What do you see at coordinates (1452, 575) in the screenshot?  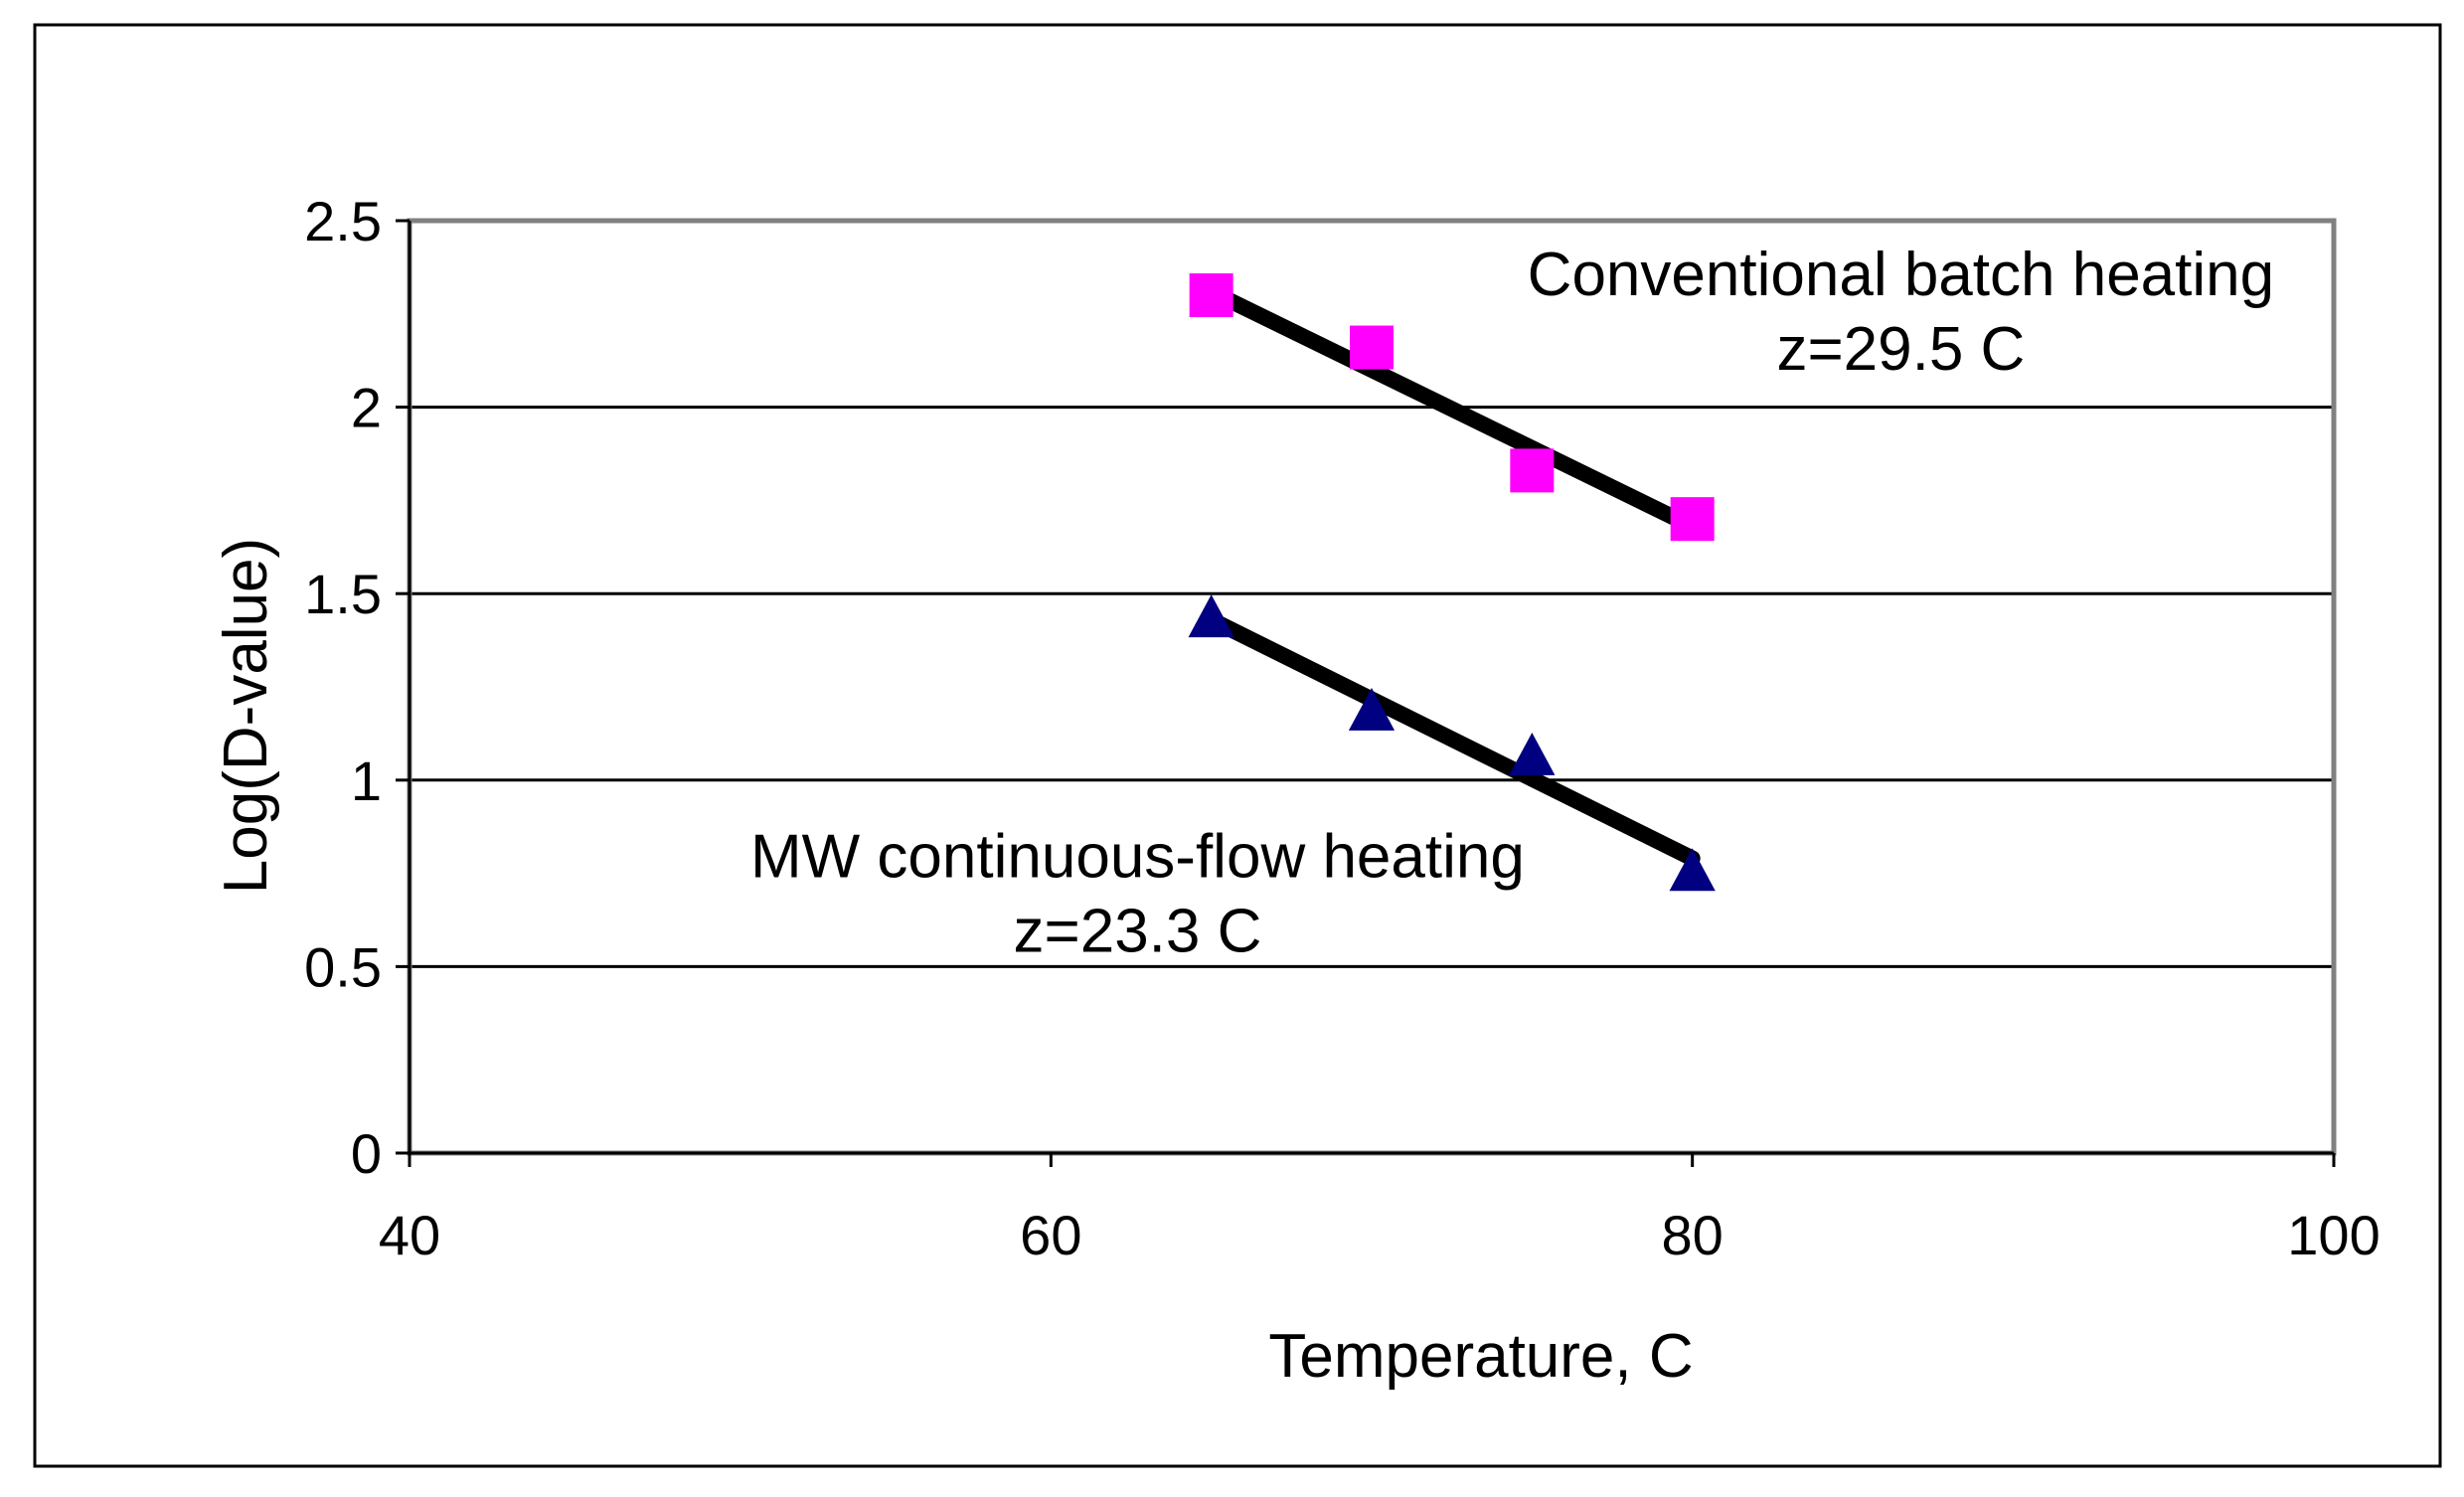 I see `trendlines` at bounding box center [1452, 575].